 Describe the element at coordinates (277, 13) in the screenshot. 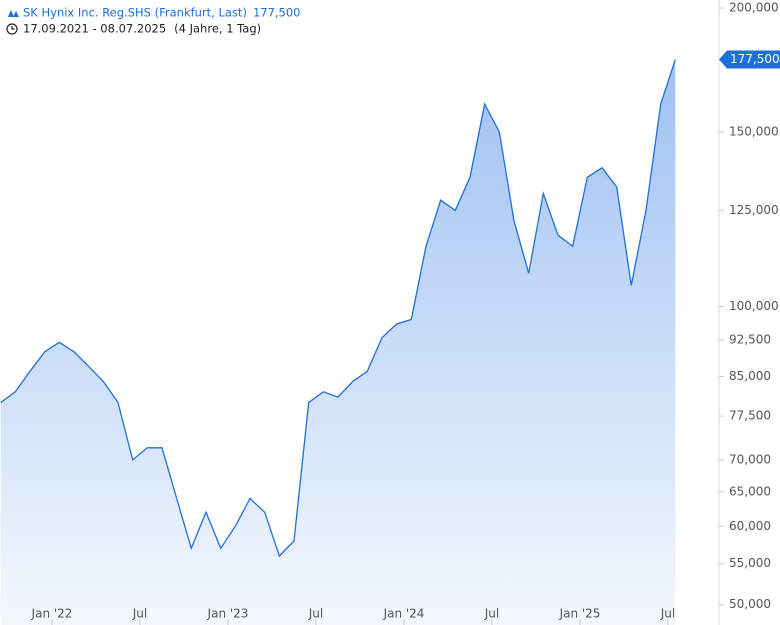

I see `title-value: 177,500` at that location.